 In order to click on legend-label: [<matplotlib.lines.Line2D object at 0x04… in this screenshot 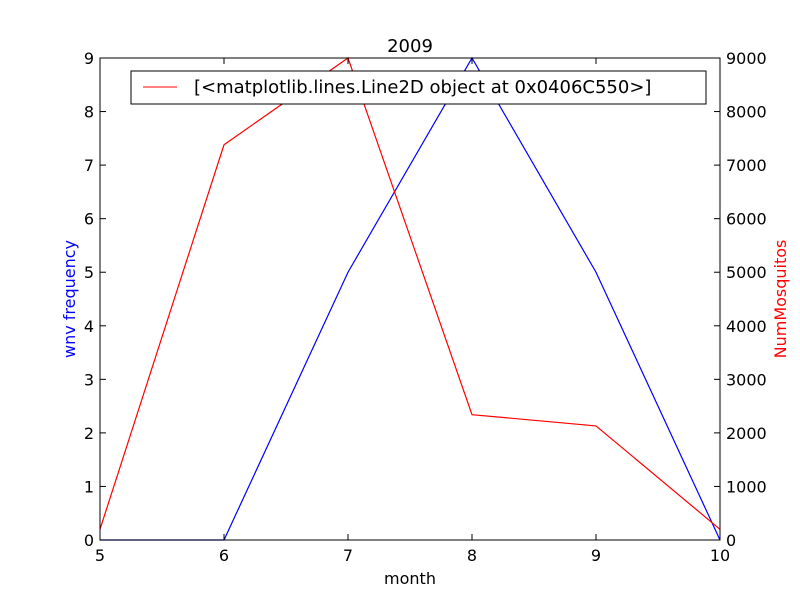, I will do `click(422, 87)`.